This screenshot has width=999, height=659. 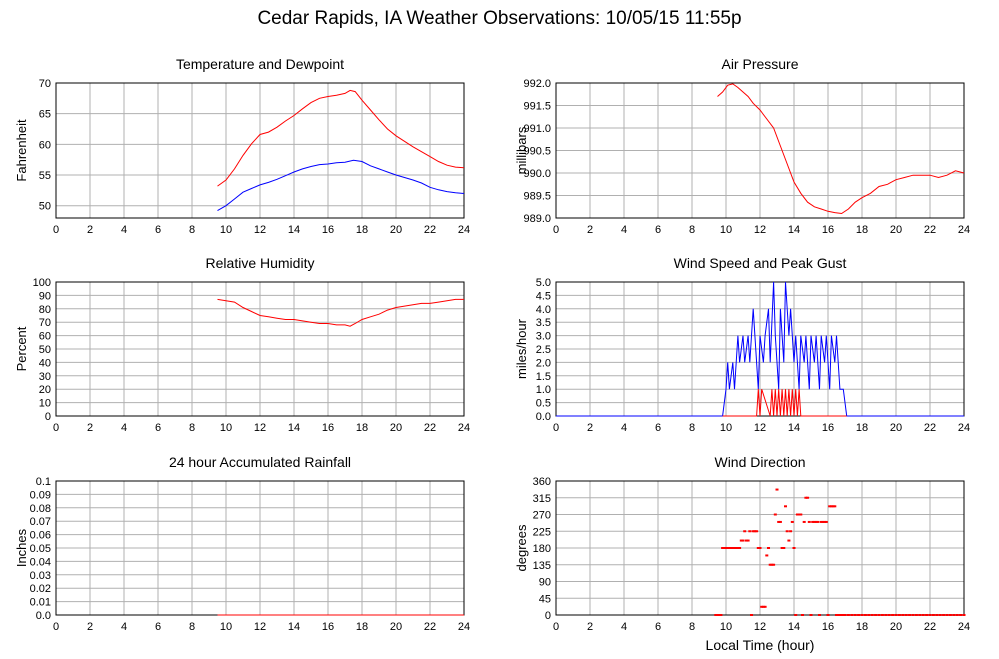 What do you see at coordinates (542, 549) in the screenshot?
I see `y-tick-label: 180` at bounding box center [542, 549].